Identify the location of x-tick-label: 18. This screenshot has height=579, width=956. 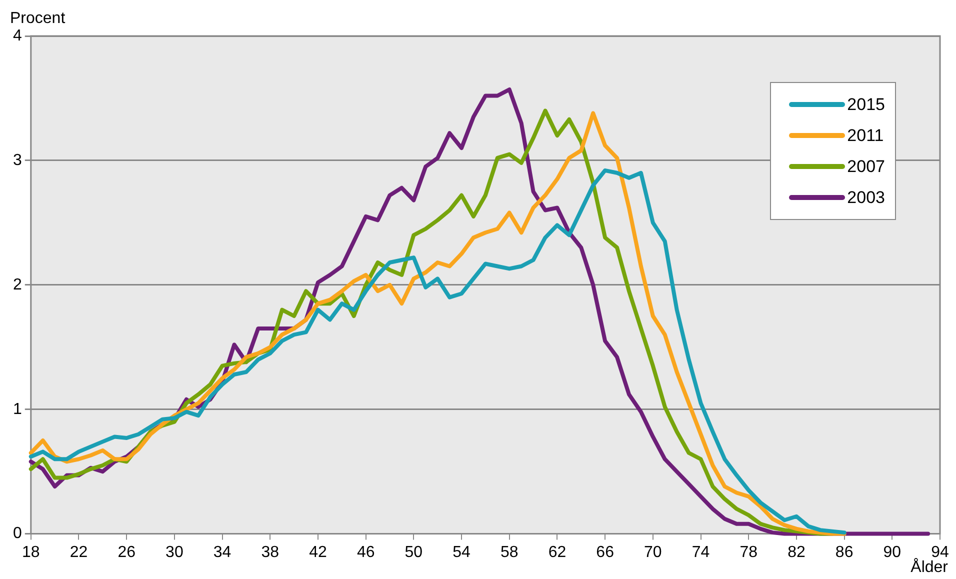
(31, 552).